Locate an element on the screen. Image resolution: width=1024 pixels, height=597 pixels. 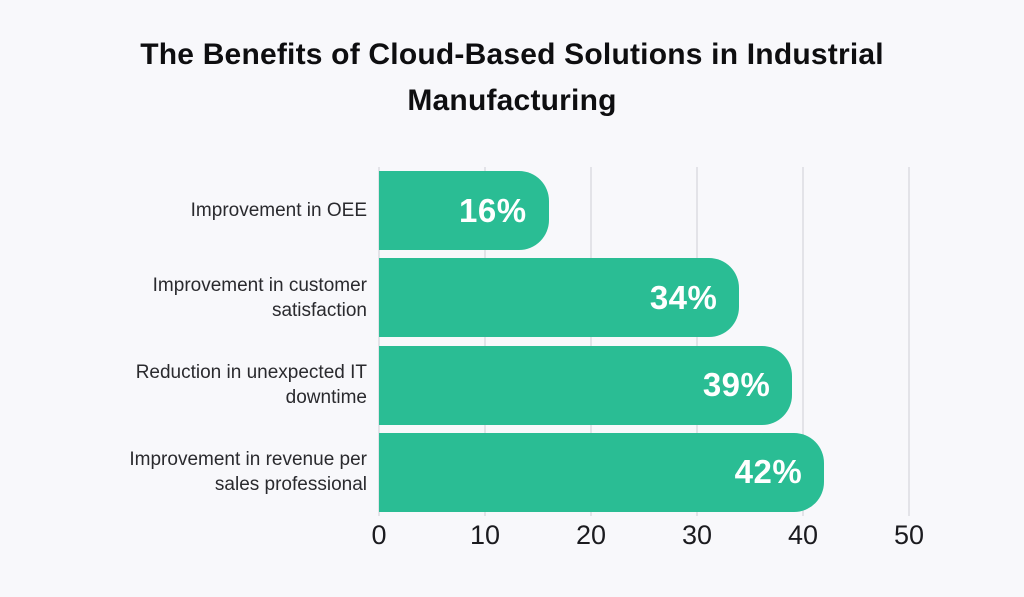
bar-row-it-downtime: Reduction in unexpected IT downtime 39% is located at coordinates (454, 385).